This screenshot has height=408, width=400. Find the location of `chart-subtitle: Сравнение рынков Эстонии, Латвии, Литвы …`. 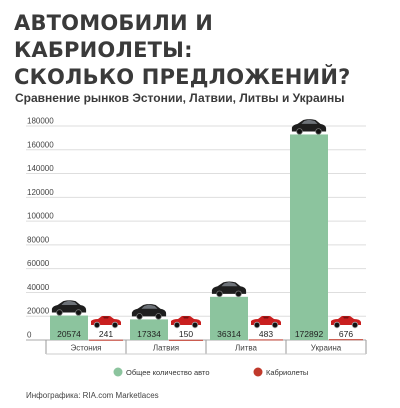

chart-subtitle: Сравнение рынков Эстонии, Латвии, Литвы … is located at coordinates (180, 98).